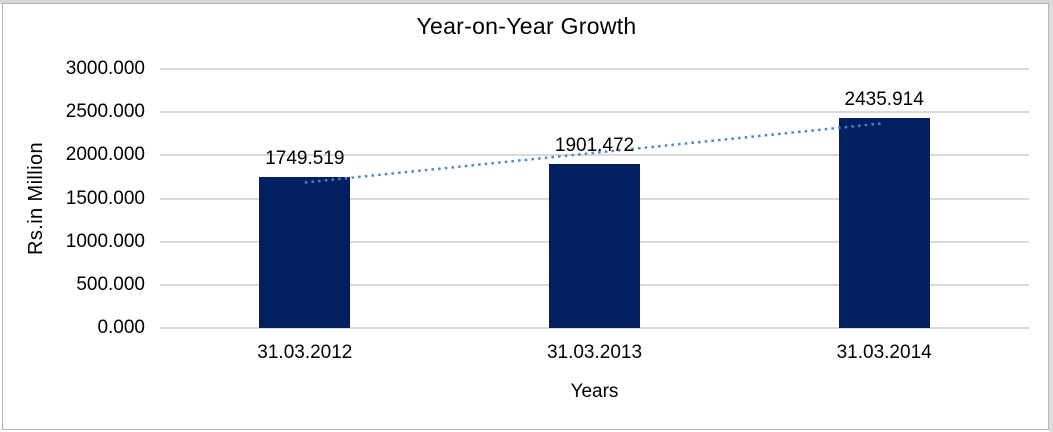 This screenshot has width=1053, height=432. I want to click on y-tick-label: 500.000, so click(110, 284).